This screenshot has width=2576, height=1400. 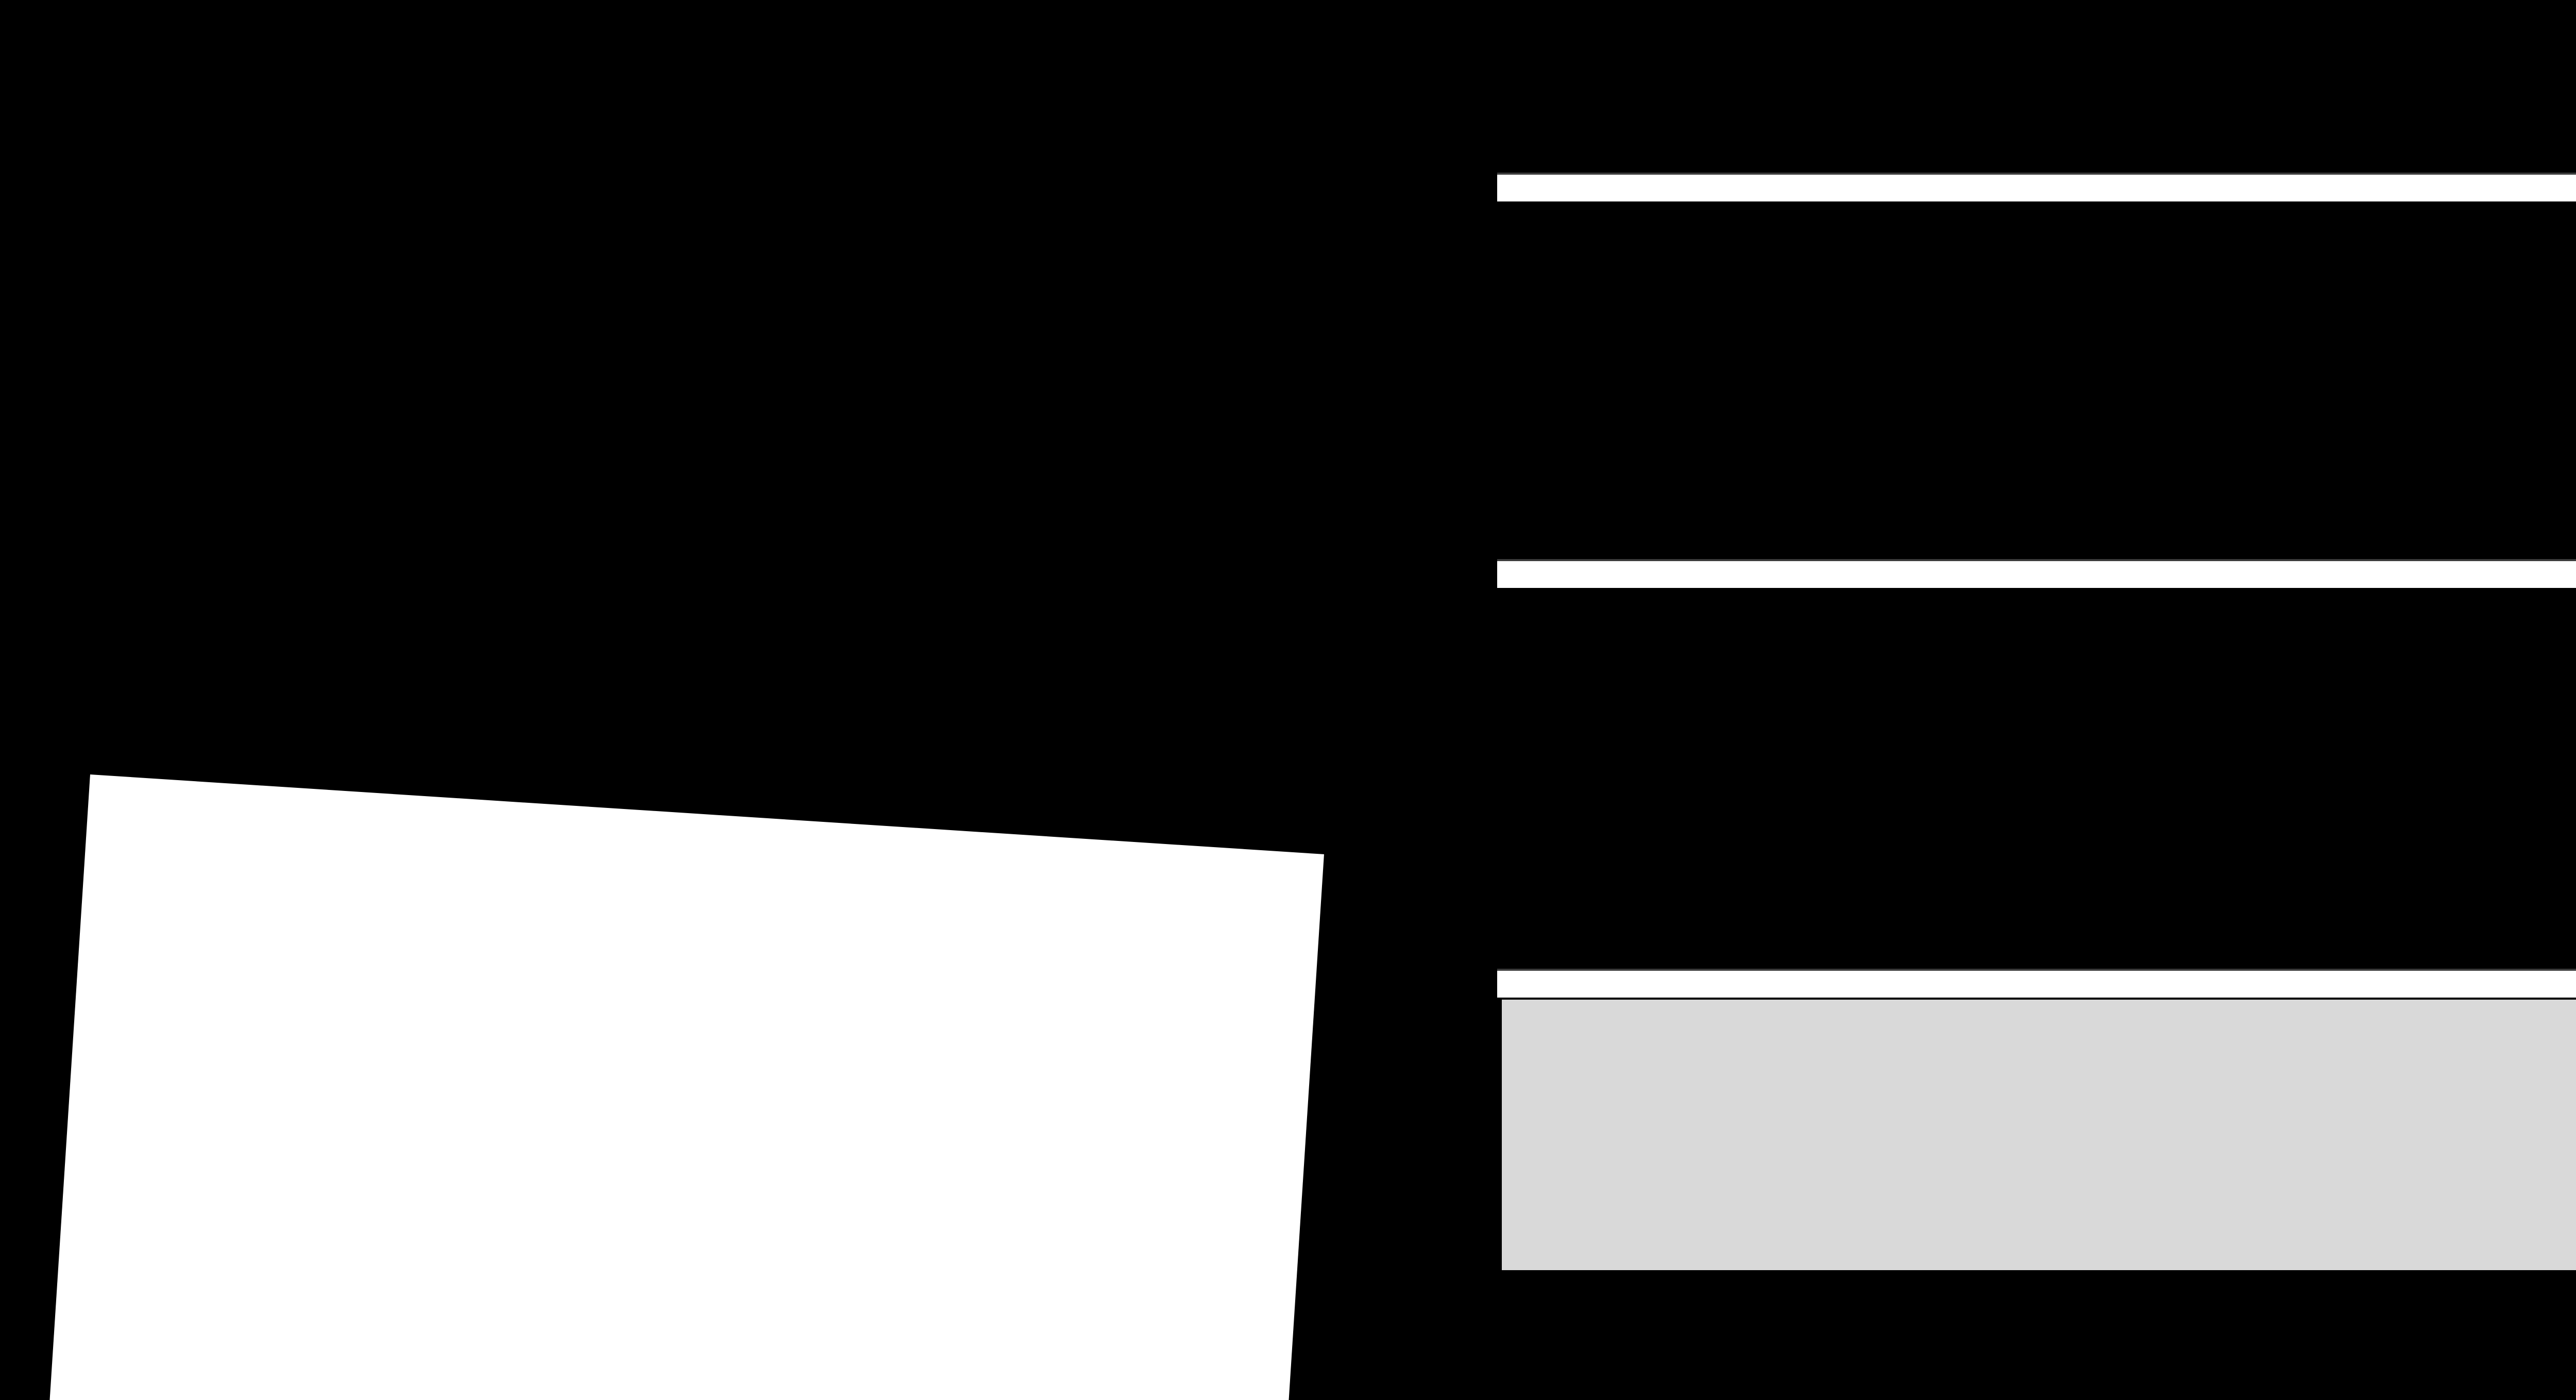 I want to click on panel-title-uptake-difference, so click(x=2036, y=983).